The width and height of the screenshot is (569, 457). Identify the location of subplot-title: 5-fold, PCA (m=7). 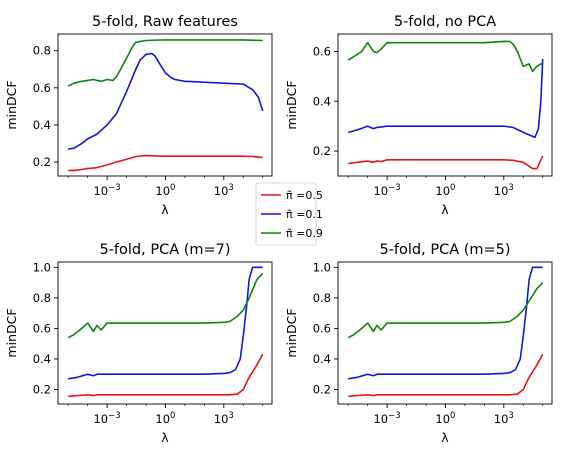
(164, 250).